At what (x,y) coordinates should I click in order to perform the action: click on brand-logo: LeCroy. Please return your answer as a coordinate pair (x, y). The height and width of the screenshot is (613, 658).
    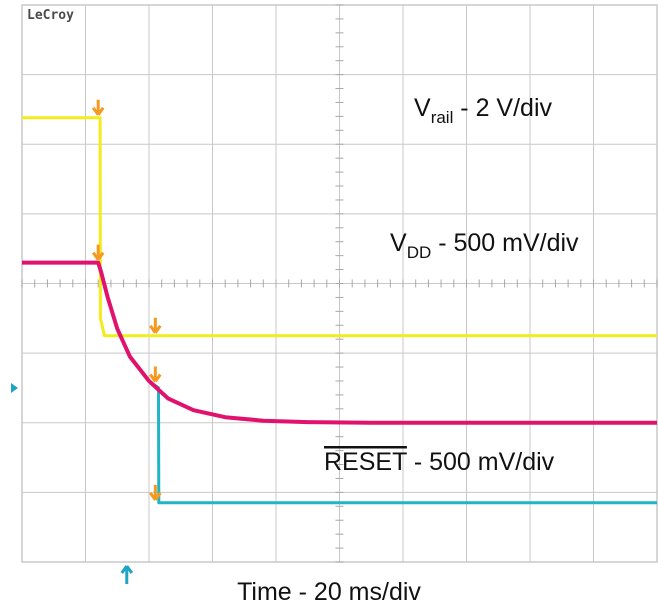
    Looking at the image, I should click on (50, 15).